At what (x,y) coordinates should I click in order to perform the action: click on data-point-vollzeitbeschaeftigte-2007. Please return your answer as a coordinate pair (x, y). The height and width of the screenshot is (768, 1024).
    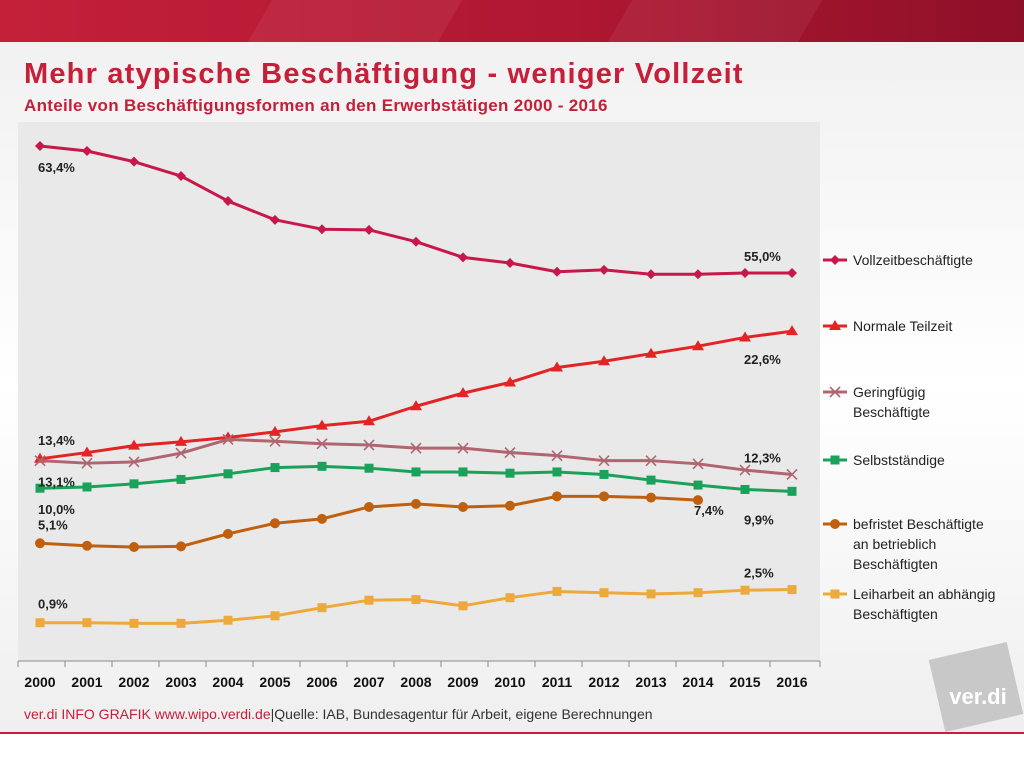
    Looking at the image, I should click on (369, 229).